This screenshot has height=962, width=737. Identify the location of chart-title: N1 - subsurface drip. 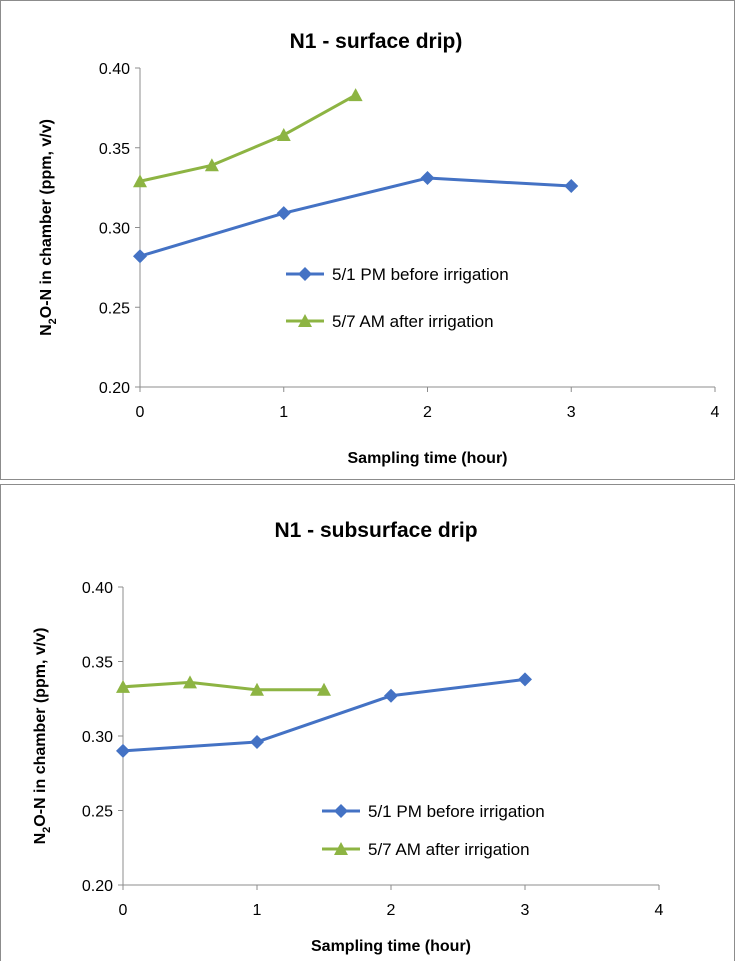
(375, 530).